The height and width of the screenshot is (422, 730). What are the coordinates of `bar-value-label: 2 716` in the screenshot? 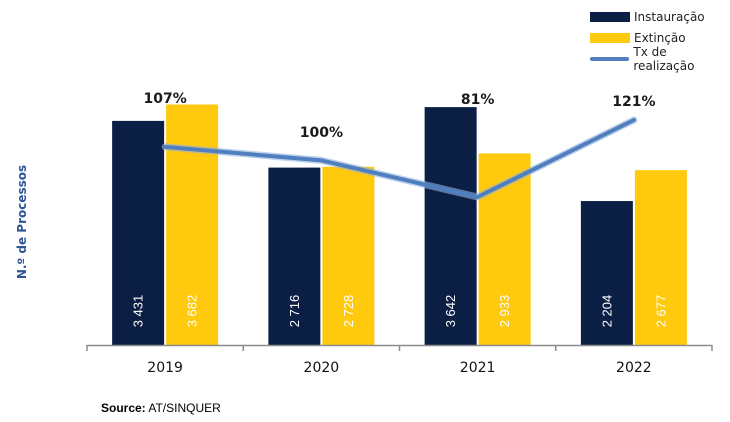 It's located at (294, 311).